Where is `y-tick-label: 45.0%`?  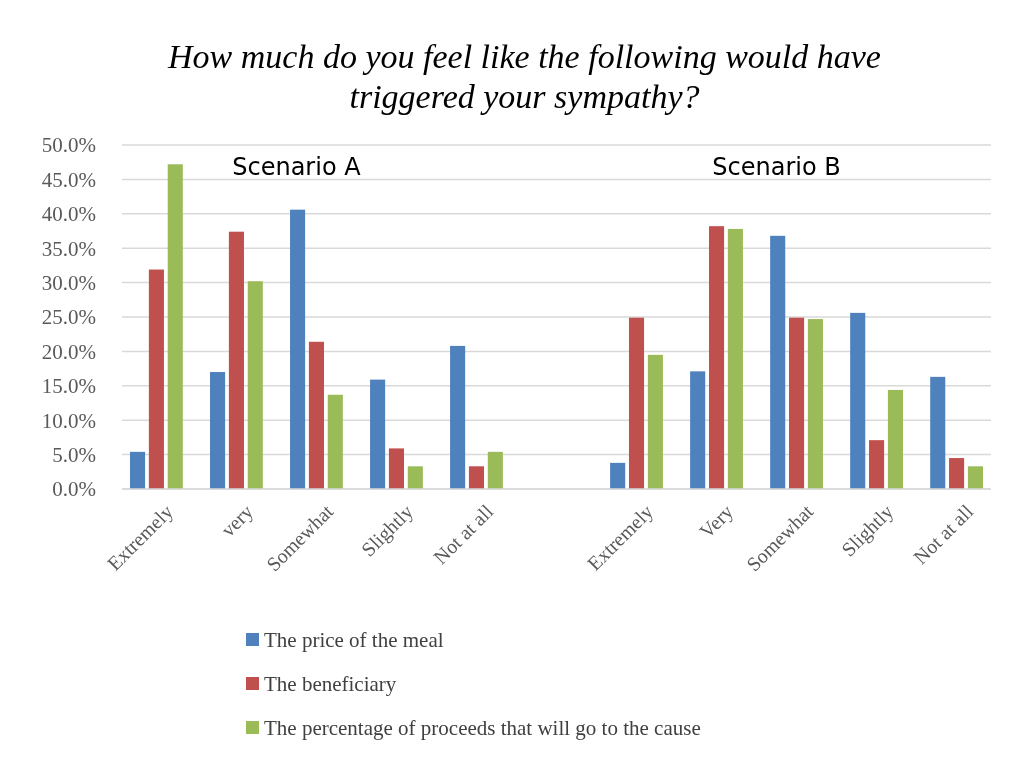 y-tick-label: 45.0% is located at coordinates (68, 179).